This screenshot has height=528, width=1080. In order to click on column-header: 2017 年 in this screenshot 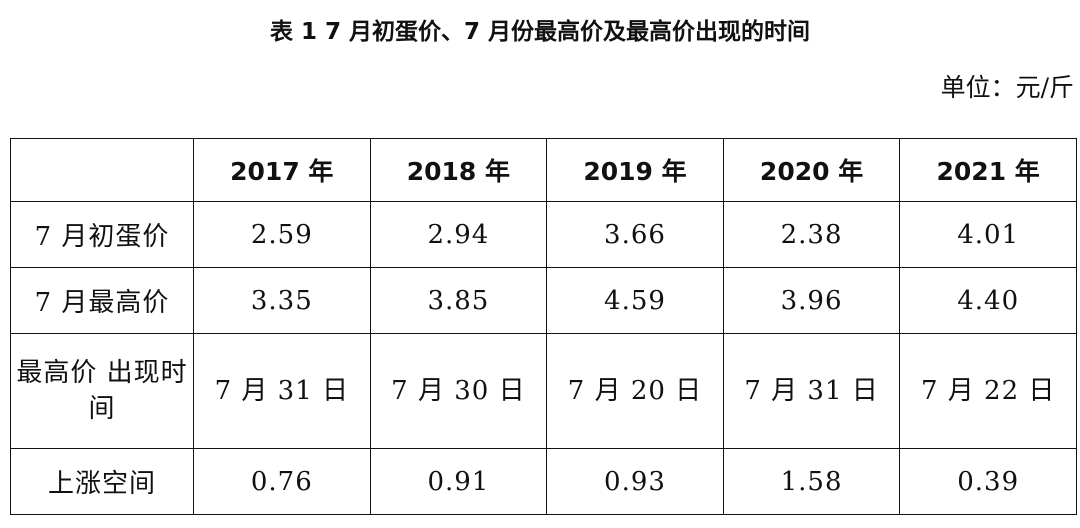, I will do `click(282, 170)`.